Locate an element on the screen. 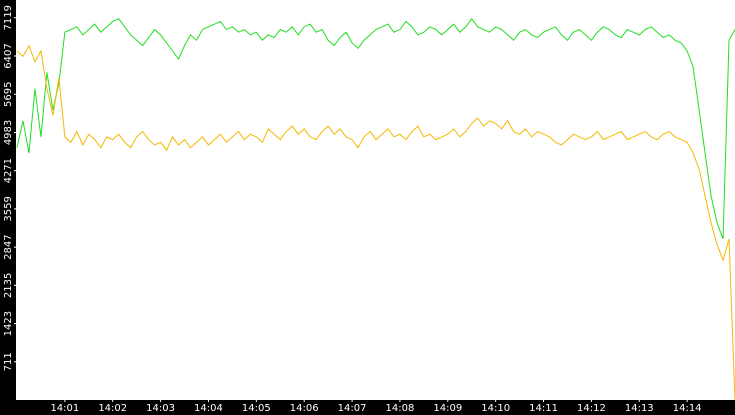  x-tick-label: 14:04 is located at coordinates (208, 408).